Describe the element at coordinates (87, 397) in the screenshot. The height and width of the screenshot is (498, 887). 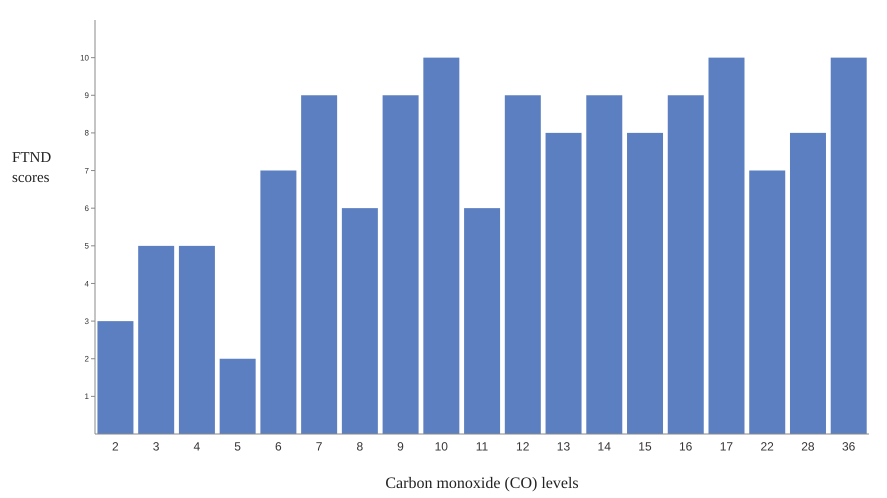
I see `y-tick-label: 1` at that location.